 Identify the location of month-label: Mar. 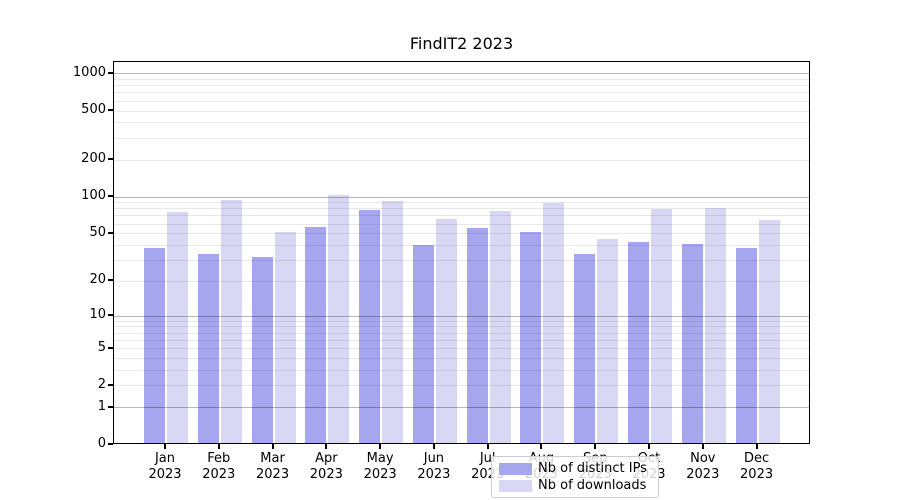
(272, 458).